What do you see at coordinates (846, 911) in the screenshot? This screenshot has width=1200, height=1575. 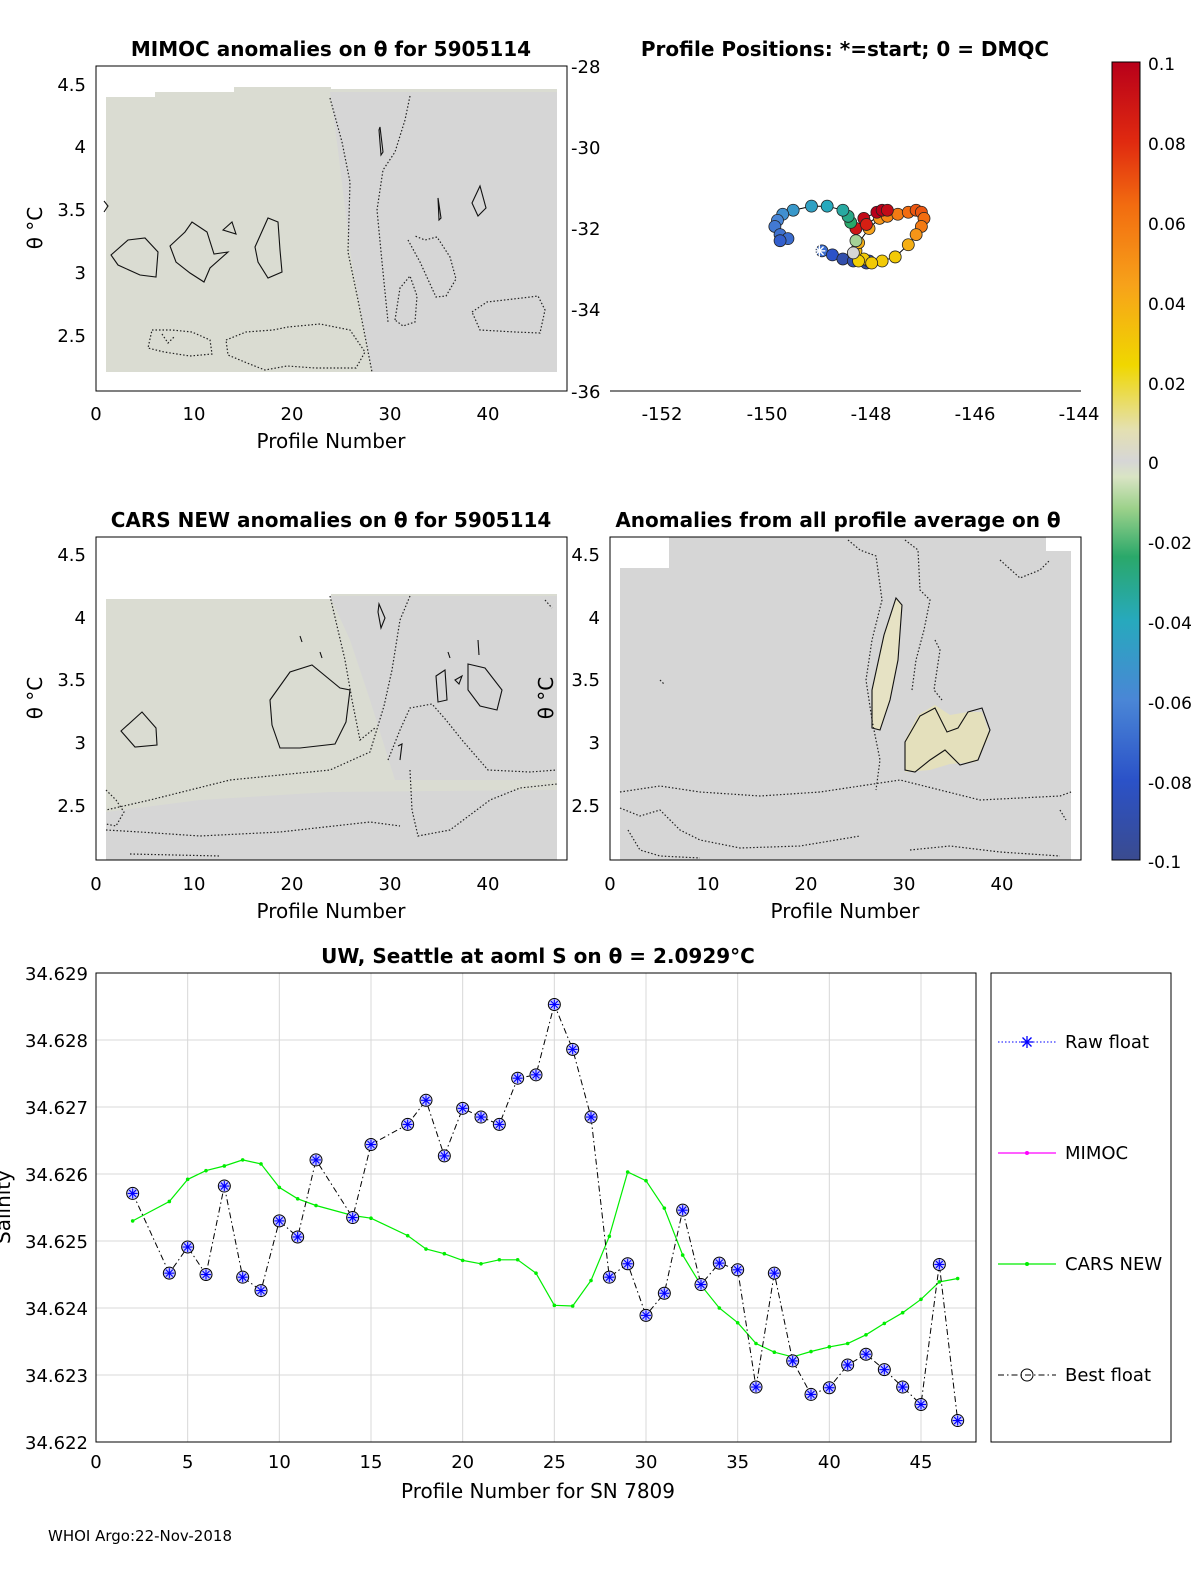 I see `average-x-label: Profile Number` at bounding box center [846, 911].